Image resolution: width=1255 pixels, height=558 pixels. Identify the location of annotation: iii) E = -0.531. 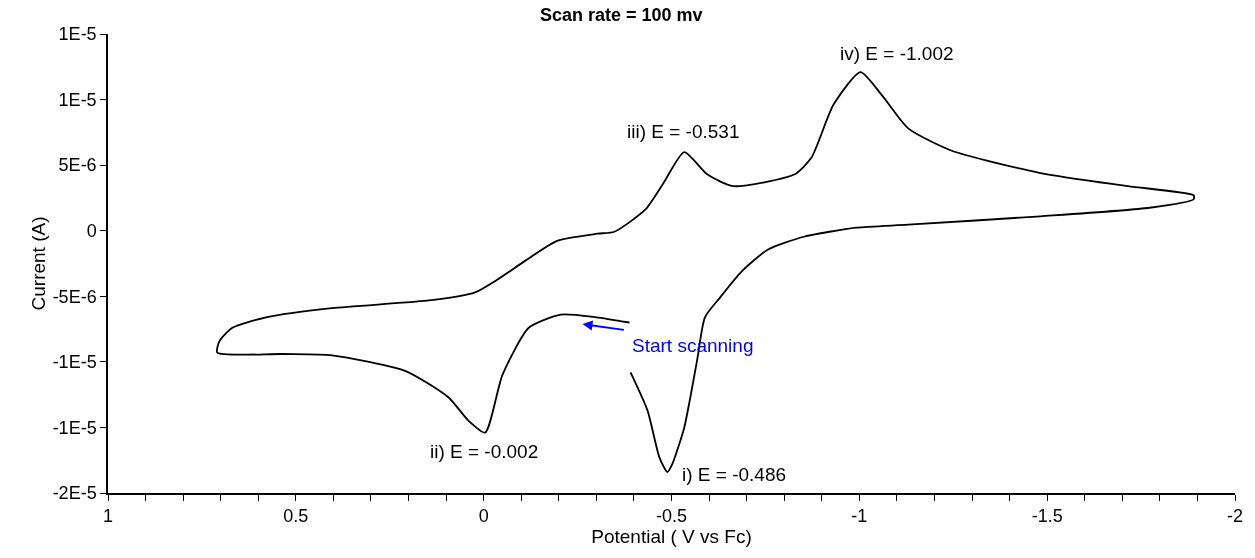
(683, 131).